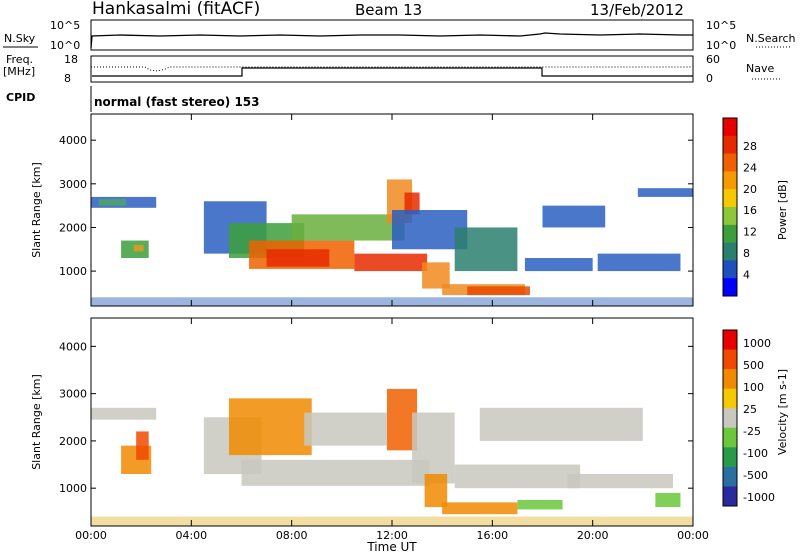 The image size is (800, 558). Describe the element at coordinates (782, 412) in the screenshot. I see `velocity-colorbar-label: Velocity [m s-1]` at that location.